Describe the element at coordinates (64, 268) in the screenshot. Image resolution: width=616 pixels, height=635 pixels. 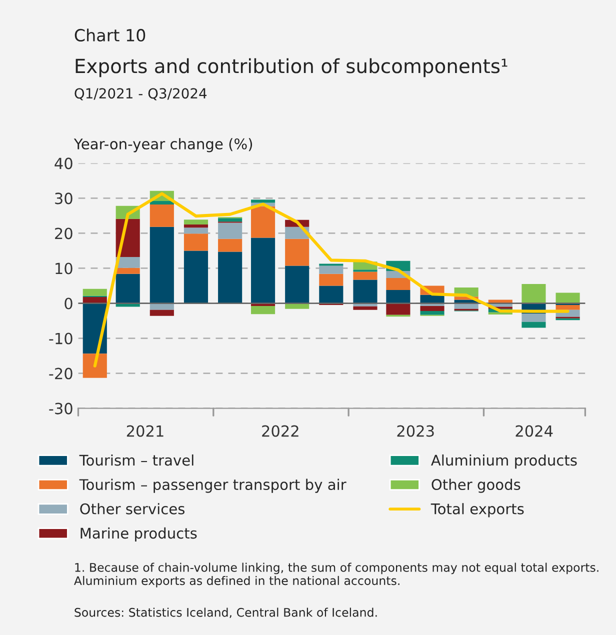
I see `y-tick-label: 10` at that location.